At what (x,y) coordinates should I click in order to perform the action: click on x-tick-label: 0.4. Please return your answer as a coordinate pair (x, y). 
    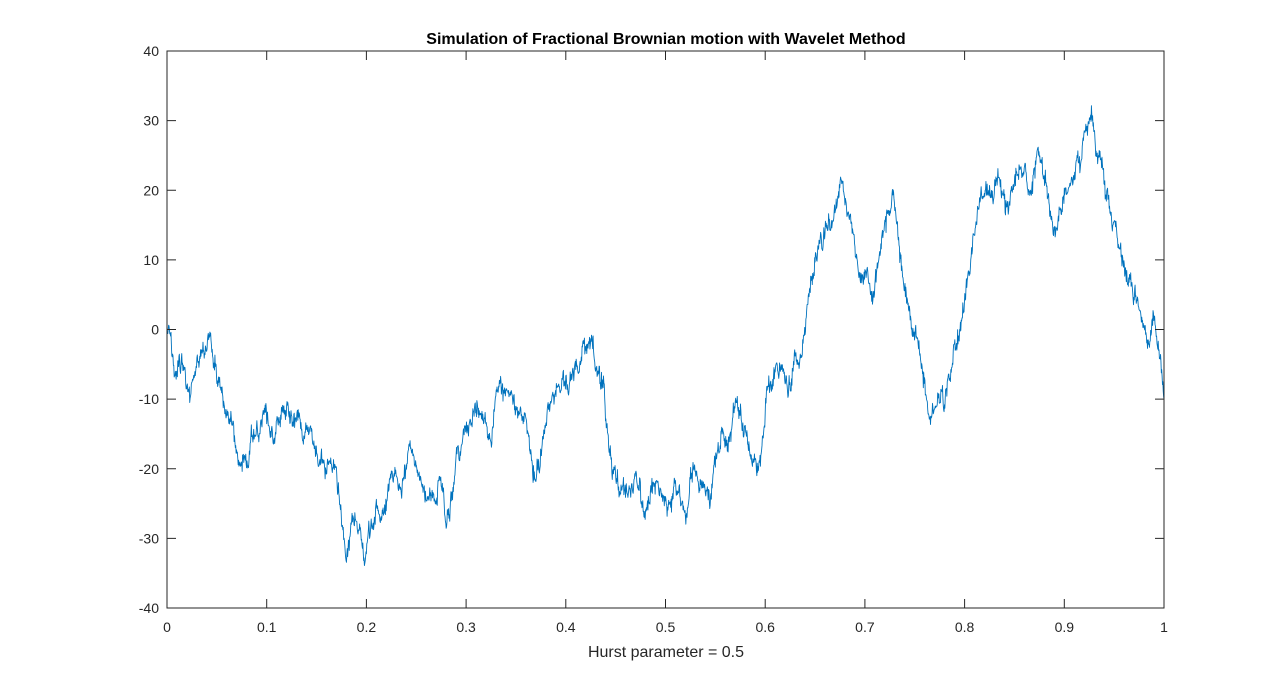
    Looking at the image, I should click on (566, 627).